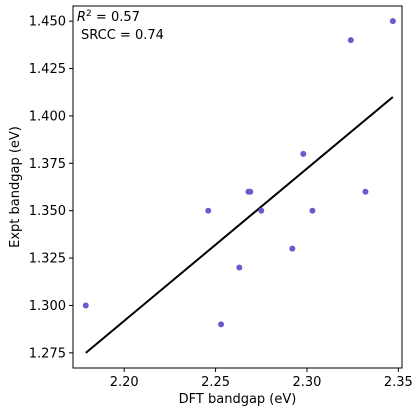 This screenshot has width=415, height=415. I want to click on r-squared-superscript: 2, so click(89, 14).